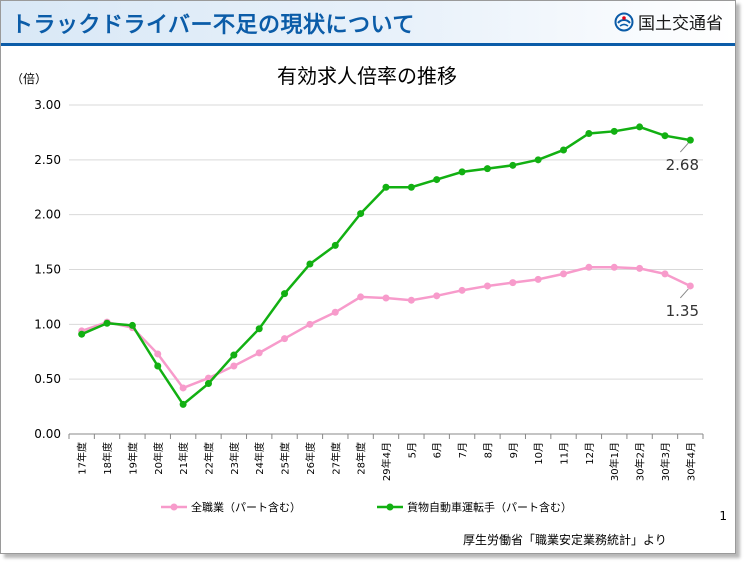  Describe the element at coordinates (213, 25) in the screenshot. I see `slide-title: トラックドライバー不足の現状について` at that location.